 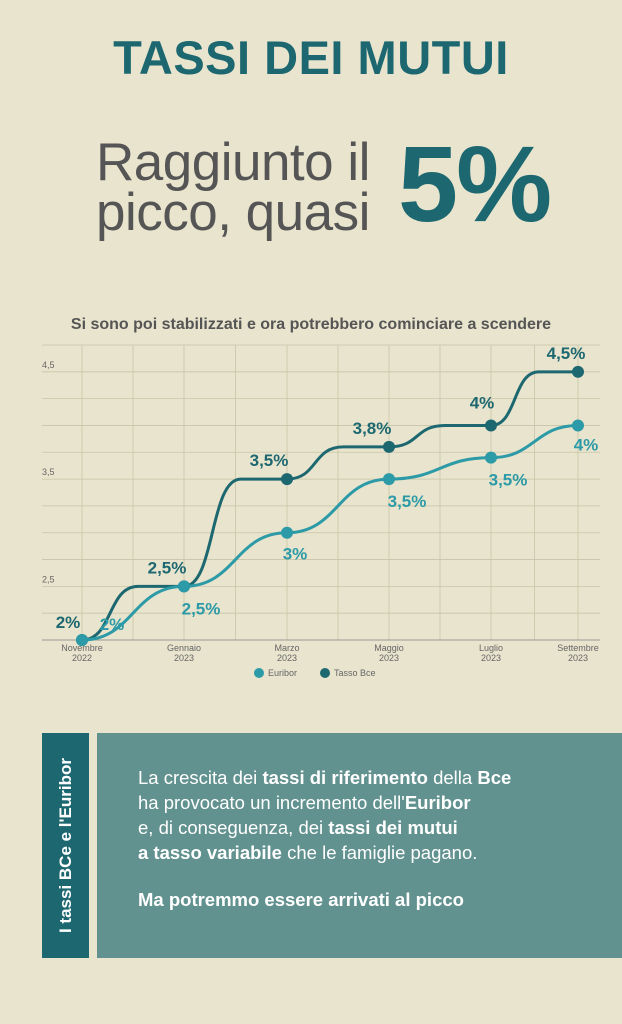 I want to click on headline-percentage: 5%, so click(x=475, y=183).